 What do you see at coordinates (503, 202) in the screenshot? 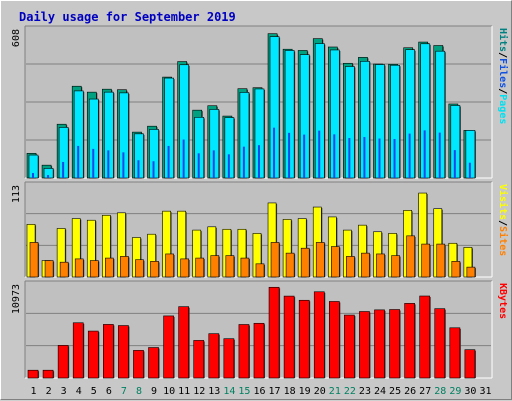
I see `series-label-visits: Visits` at bounding box center [503, 202].